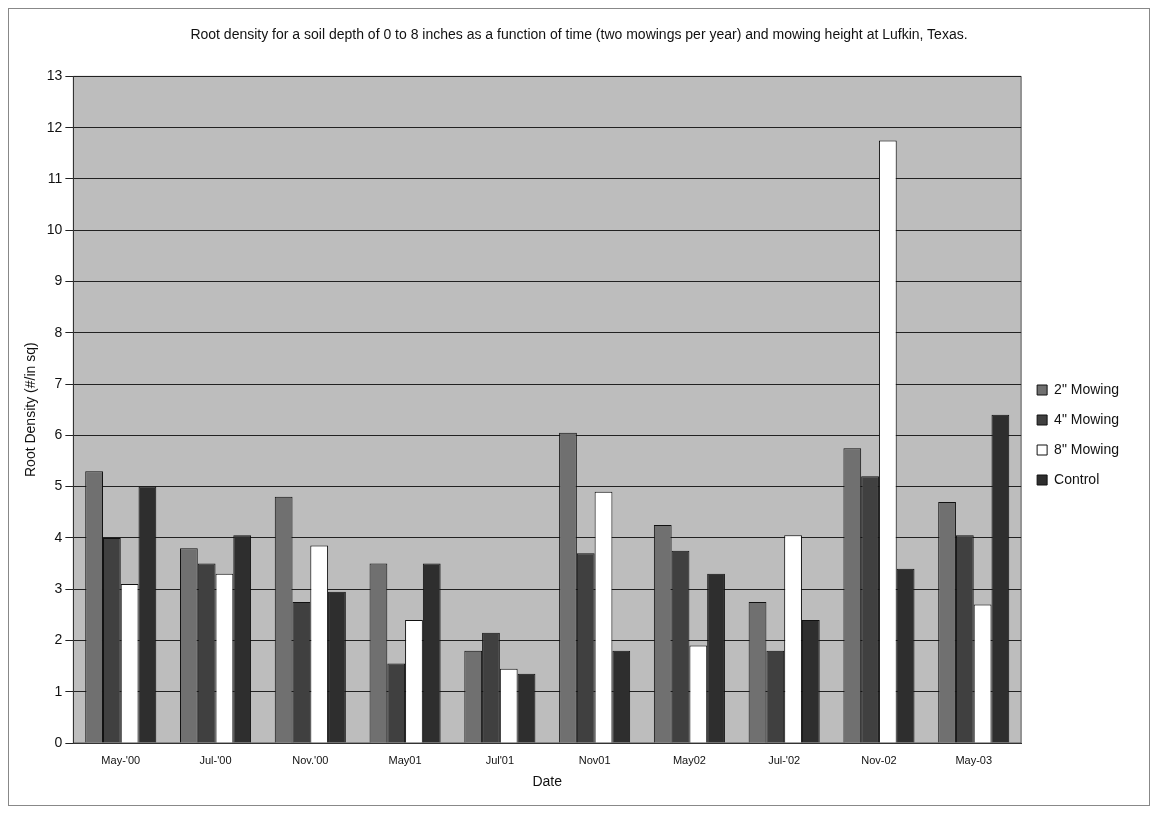 This screenshot has width=1164, height=828. What do you see at coordinates (58, 690) in the screenshot?
I see `y-tick-label: 1` at bounding box center [58, 690].